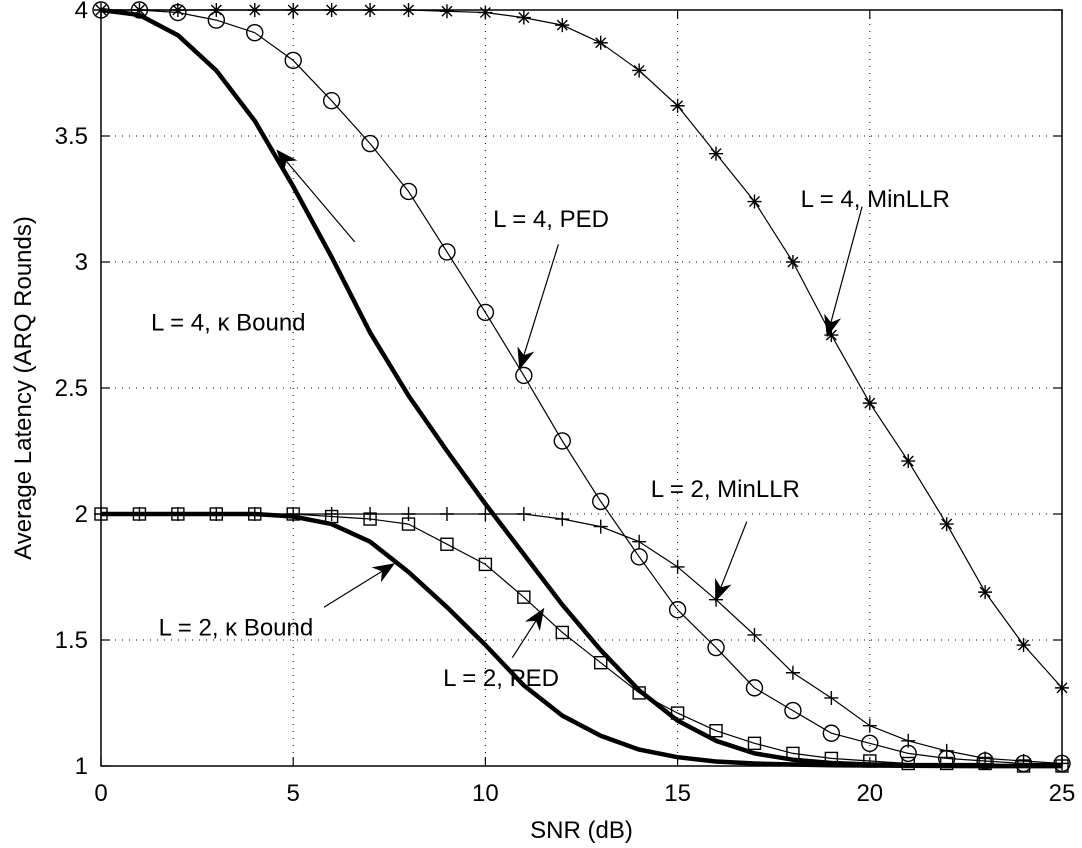 This screenshot has width=1082, height=848. What do you see at coordinates (875, 199) in the screenshot?
I see `annotation-label: L = 4, MinLLR` at bounding box center [875, 199].